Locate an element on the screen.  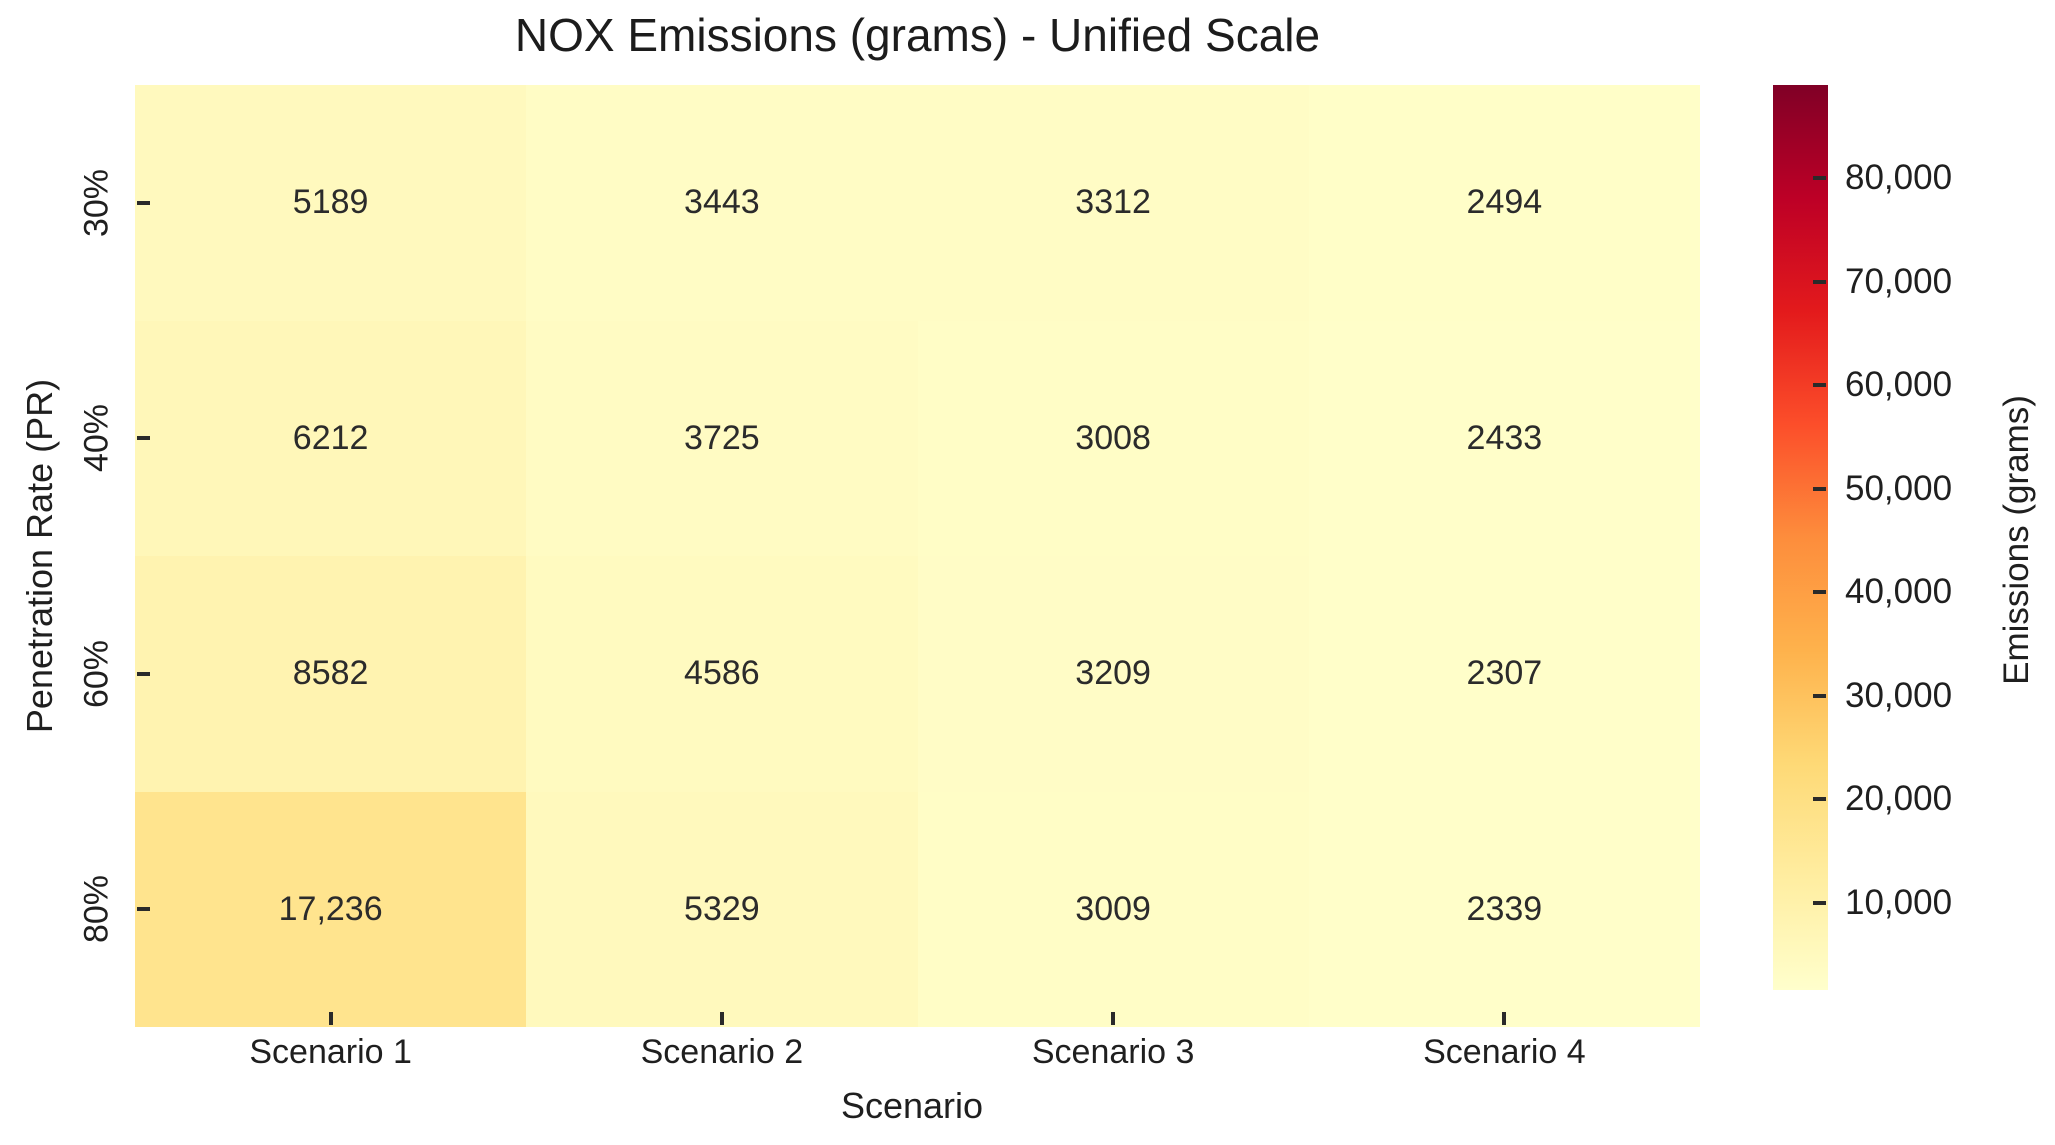
cell-value: 3312 is located at coordinates (1113, 202).